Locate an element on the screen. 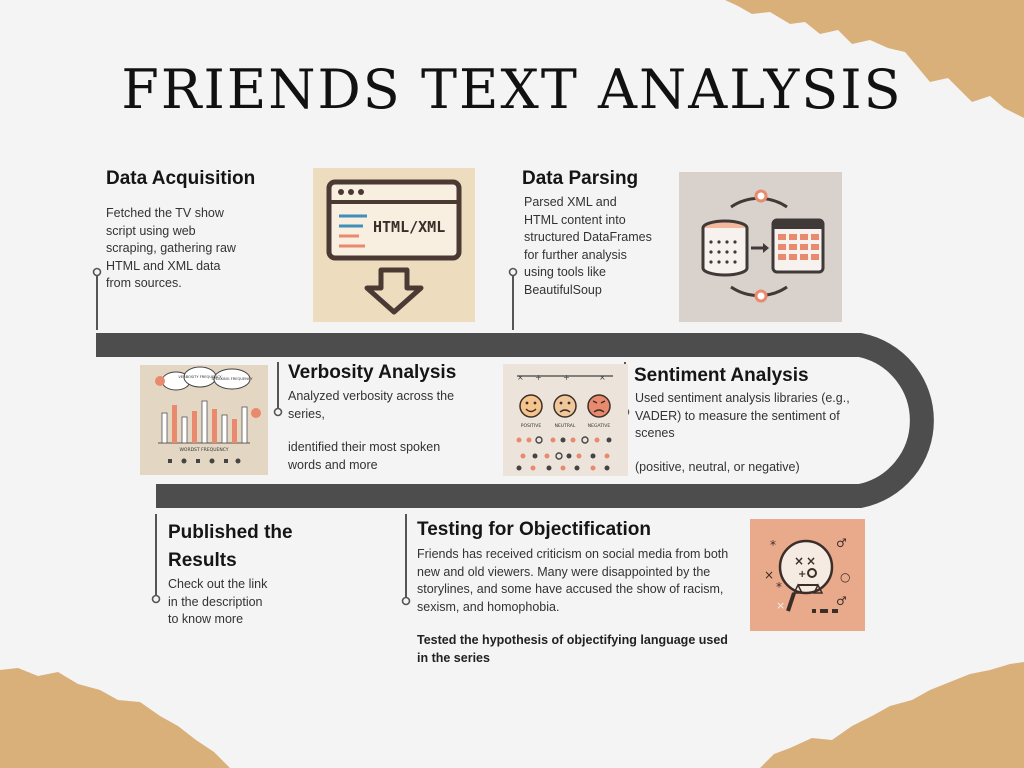 The image size is (1024, 768). dataframe-illustration is located at coordinates (760, 247).